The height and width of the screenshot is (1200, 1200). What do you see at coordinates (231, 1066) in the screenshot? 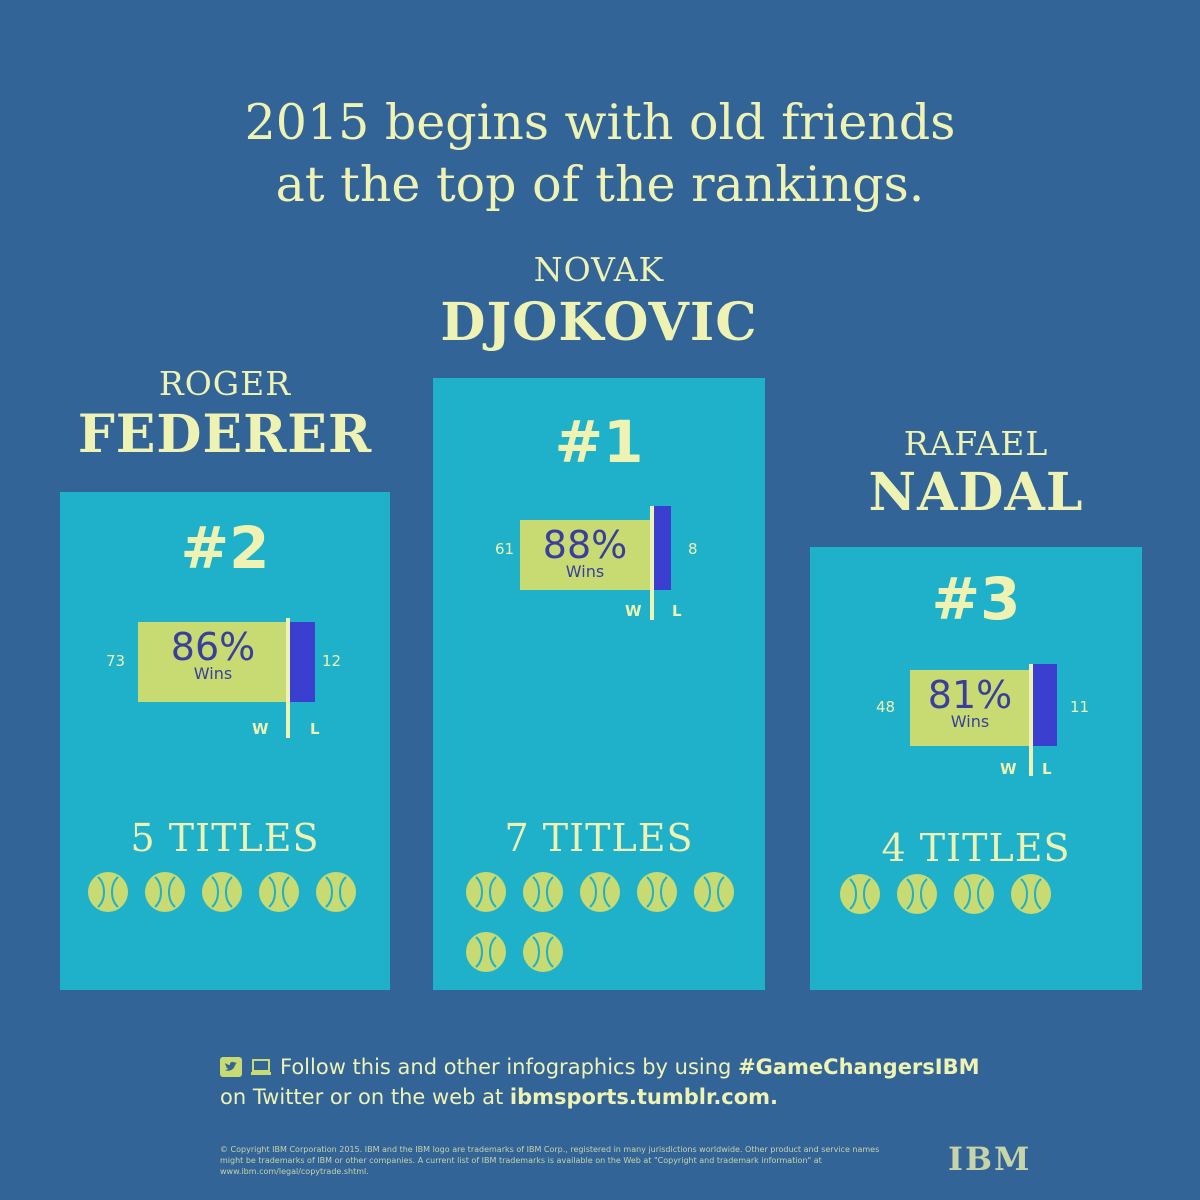
I see `twitter-icon` at bounding box center [231, 1066].